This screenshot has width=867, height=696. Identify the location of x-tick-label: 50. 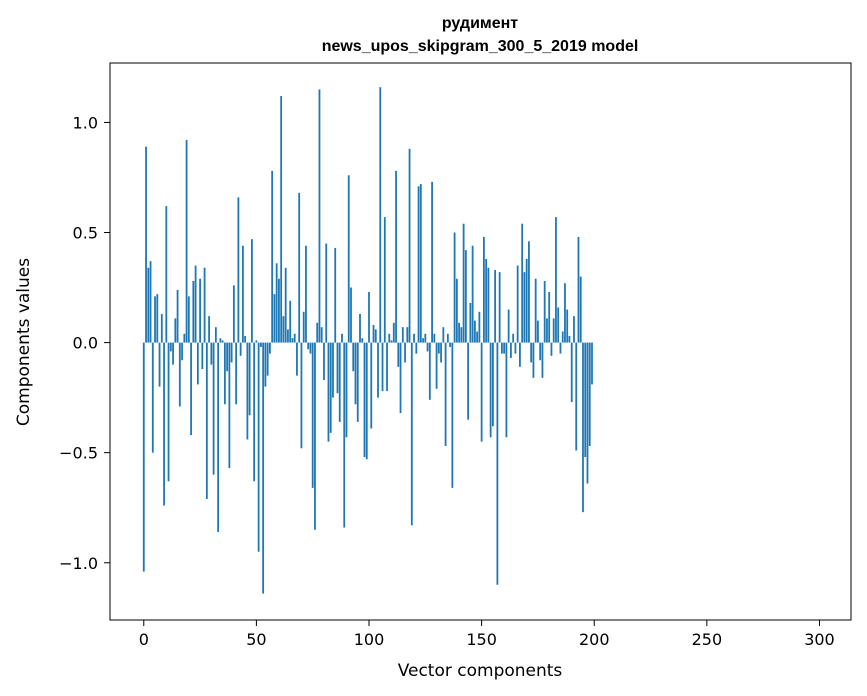
(256, 639).